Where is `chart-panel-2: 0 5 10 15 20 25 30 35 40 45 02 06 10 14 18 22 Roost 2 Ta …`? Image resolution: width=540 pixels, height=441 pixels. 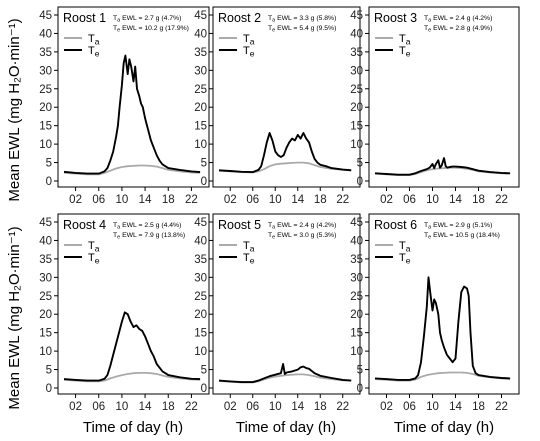
chart-panel-2: 0 5 10 15 20 25 30 35 40 45 02 06 10 14 18 22 Roost 2 Ta … is located at coordinates (277, 106).